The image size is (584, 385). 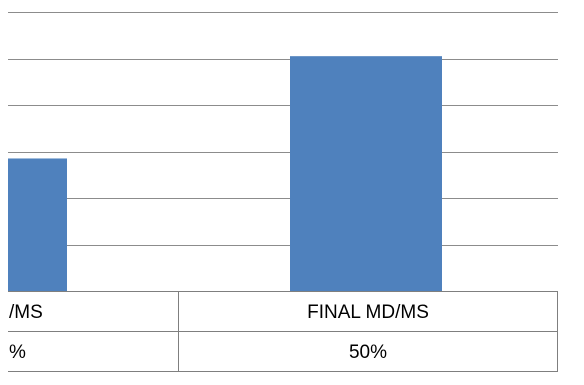 I want to click on category-label: /MS, so click(x=26, y=312).